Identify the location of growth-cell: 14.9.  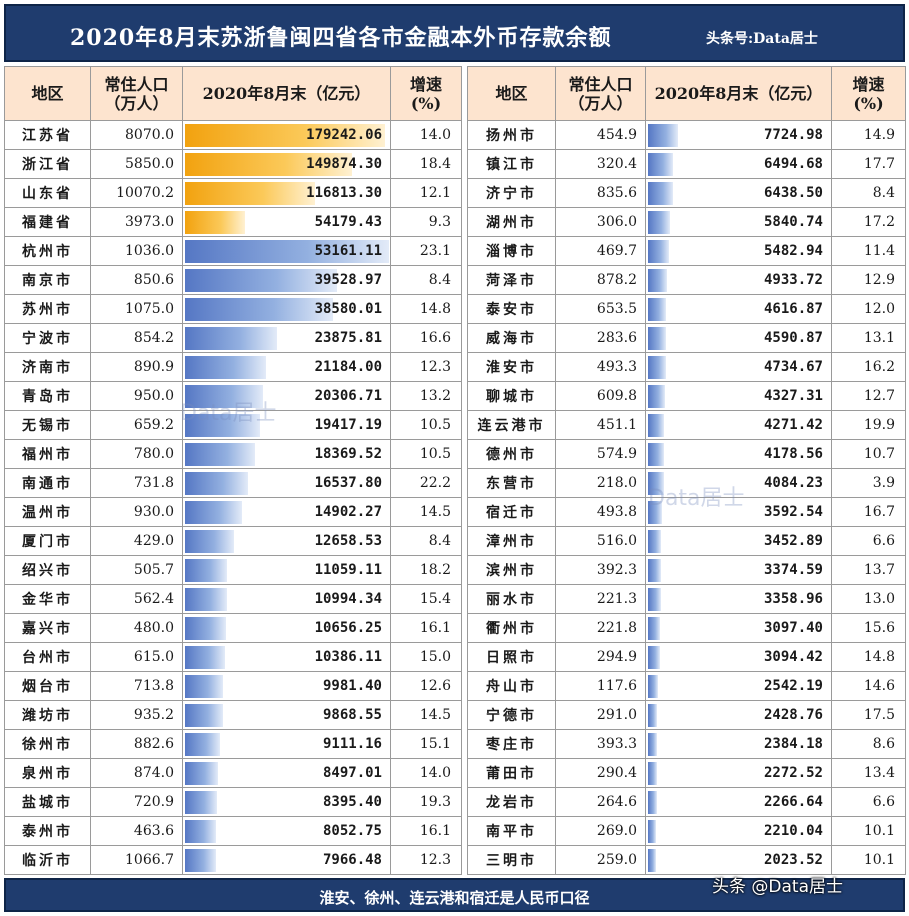
(868, 135).